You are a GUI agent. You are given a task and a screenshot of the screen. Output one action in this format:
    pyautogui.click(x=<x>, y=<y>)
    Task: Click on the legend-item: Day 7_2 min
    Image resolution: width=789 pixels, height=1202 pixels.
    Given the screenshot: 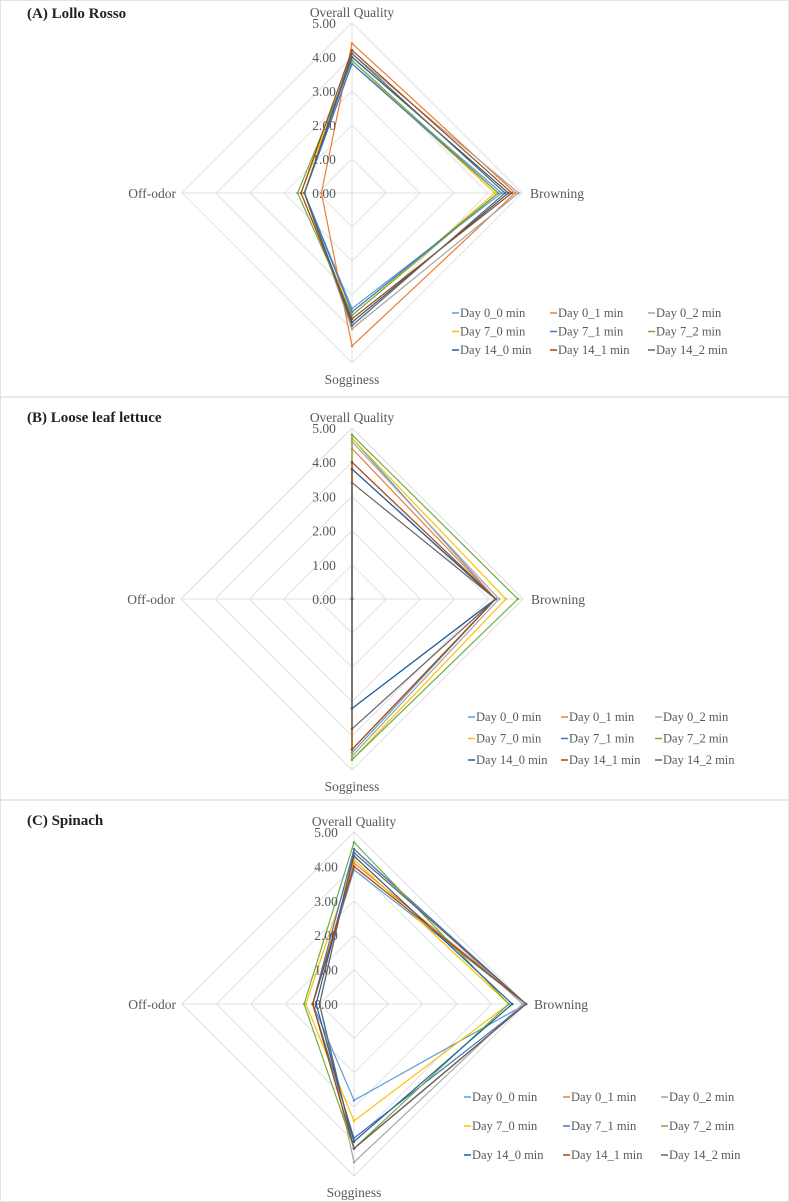 What is the action you would take?
    pyautogui.click(x=692, y=739)
    